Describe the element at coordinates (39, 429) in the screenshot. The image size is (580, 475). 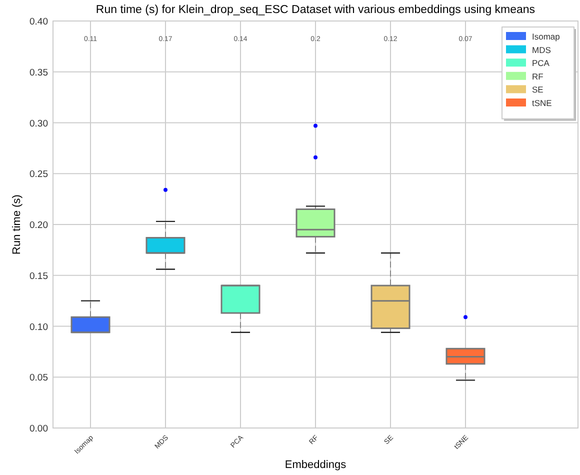
I see `y-tick-label: 0.00` at that location.